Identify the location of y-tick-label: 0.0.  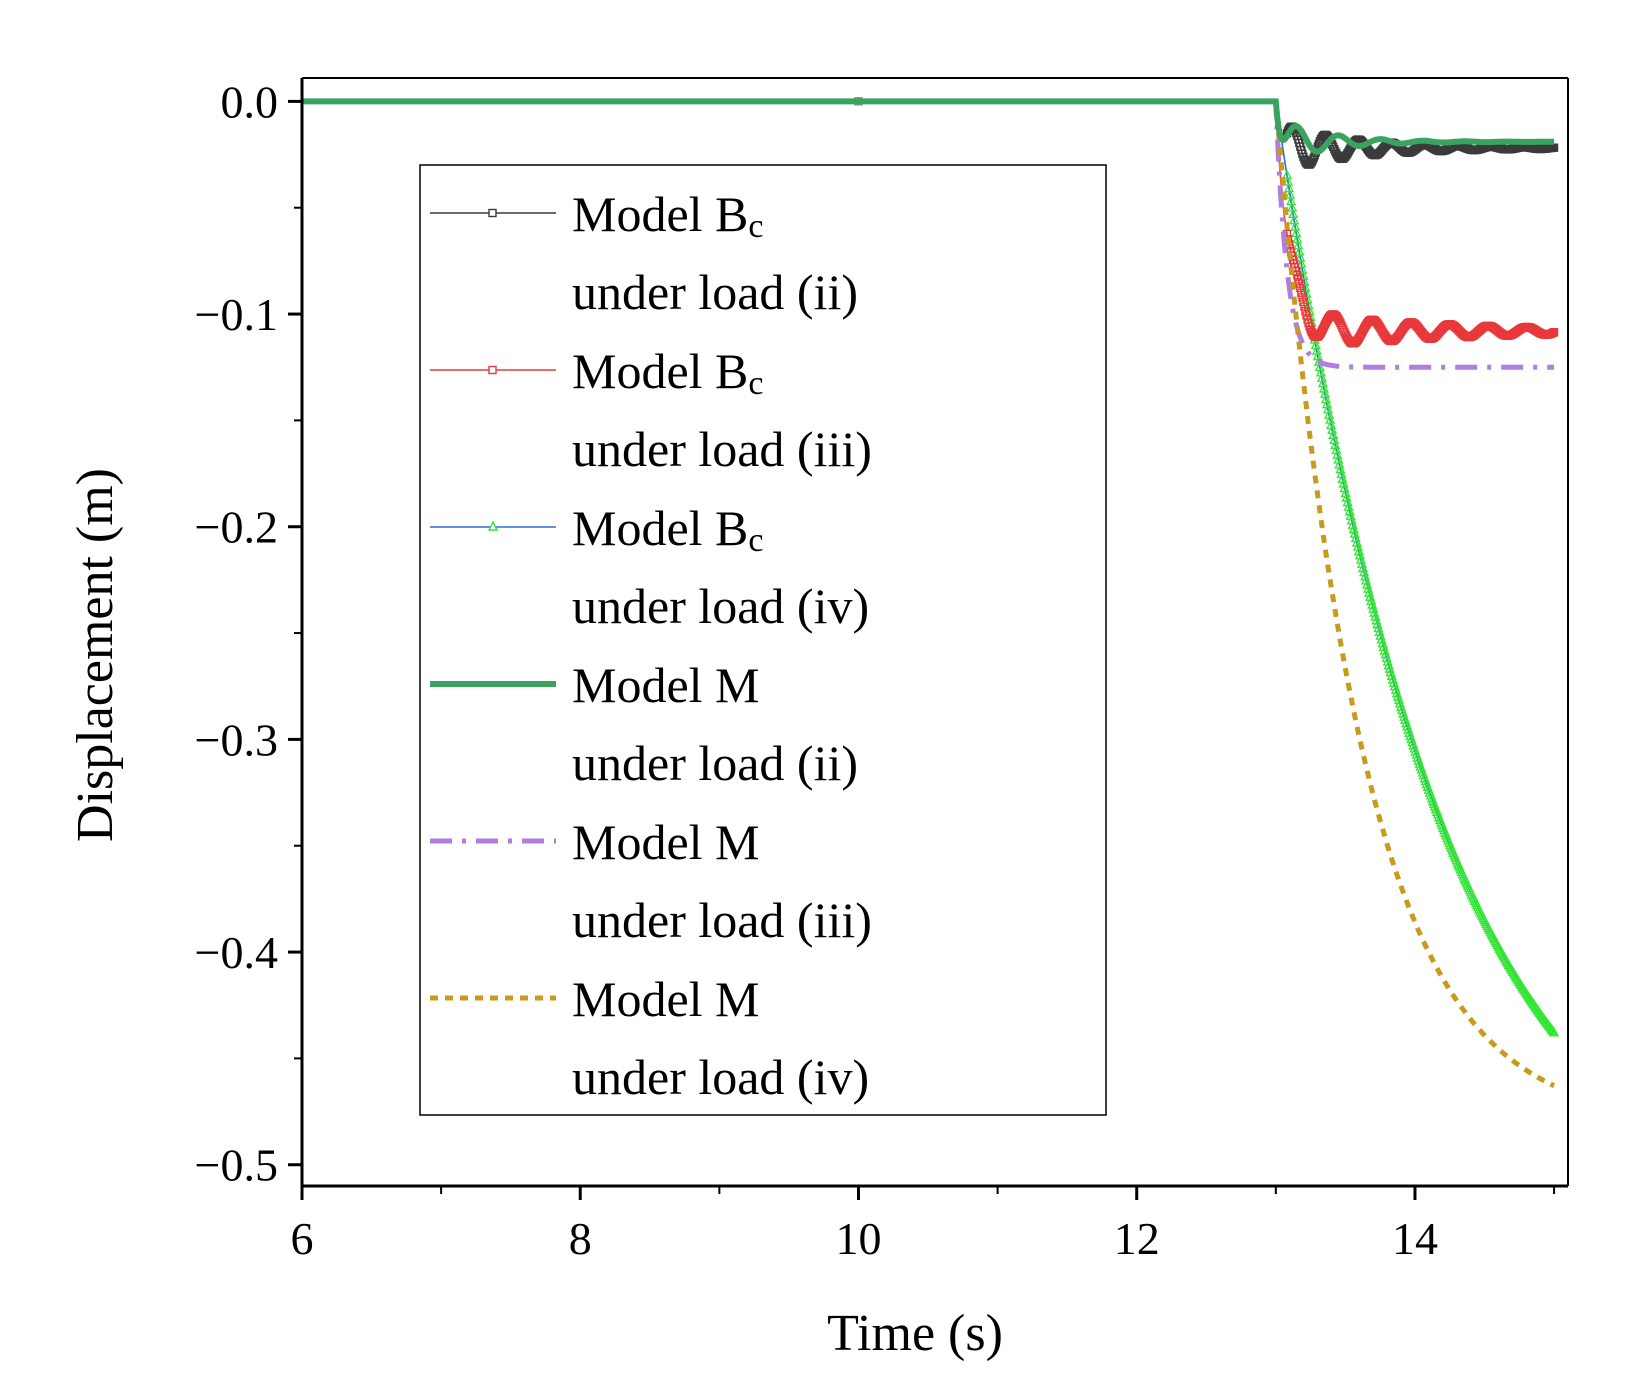
(250, 101).